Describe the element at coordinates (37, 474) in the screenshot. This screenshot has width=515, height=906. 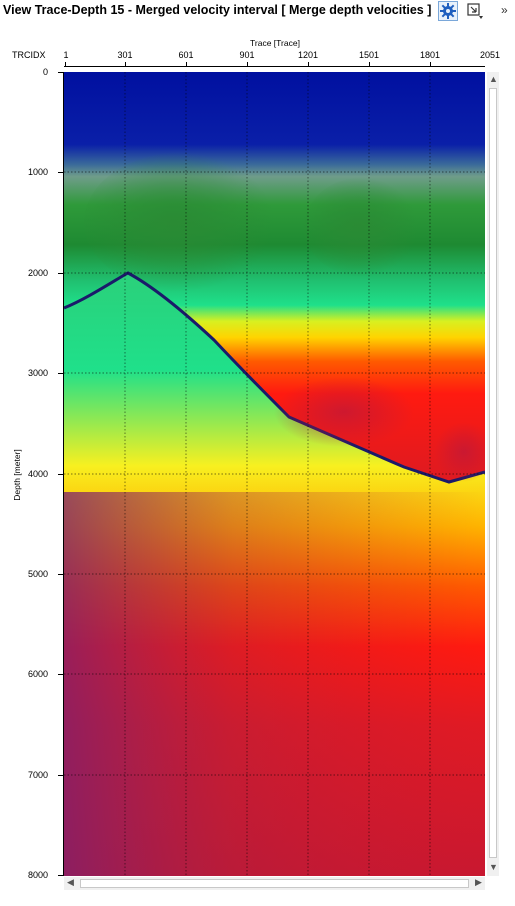
I see `y-tick-label: 4000` at that location.